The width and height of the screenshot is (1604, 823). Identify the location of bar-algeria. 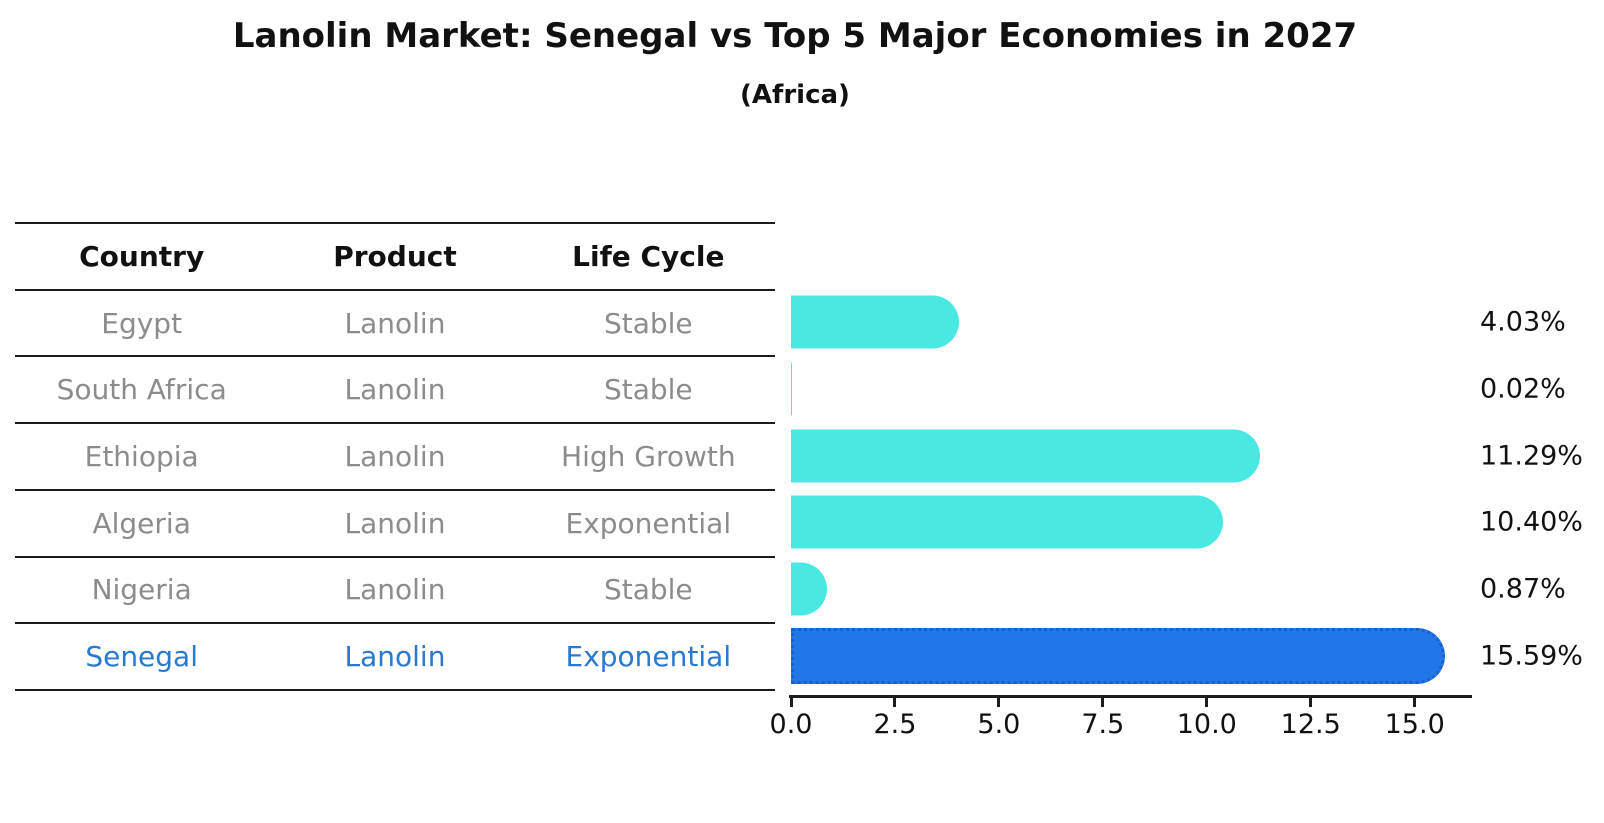
(1007, 522).